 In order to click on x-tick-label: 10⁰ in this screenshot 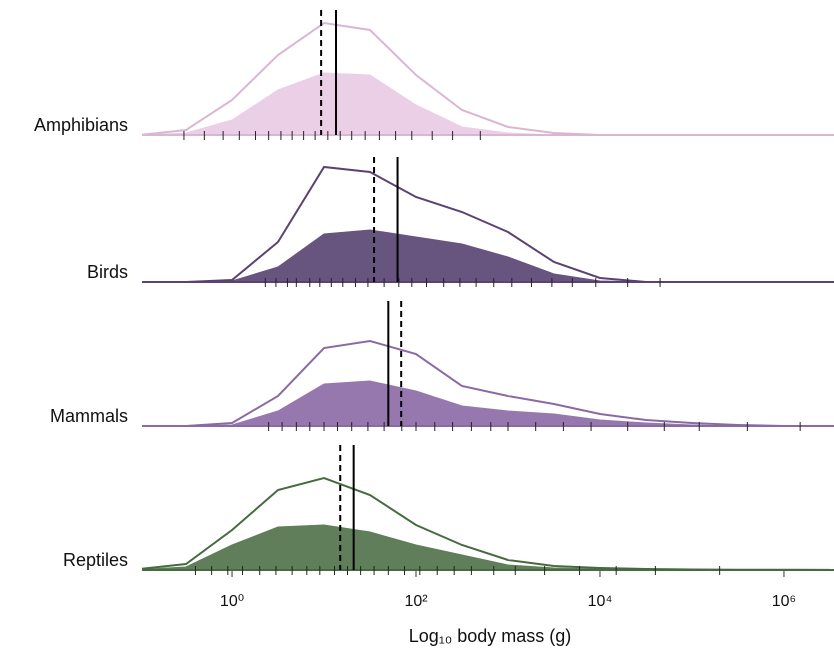, I will do `click(232, 601)`.